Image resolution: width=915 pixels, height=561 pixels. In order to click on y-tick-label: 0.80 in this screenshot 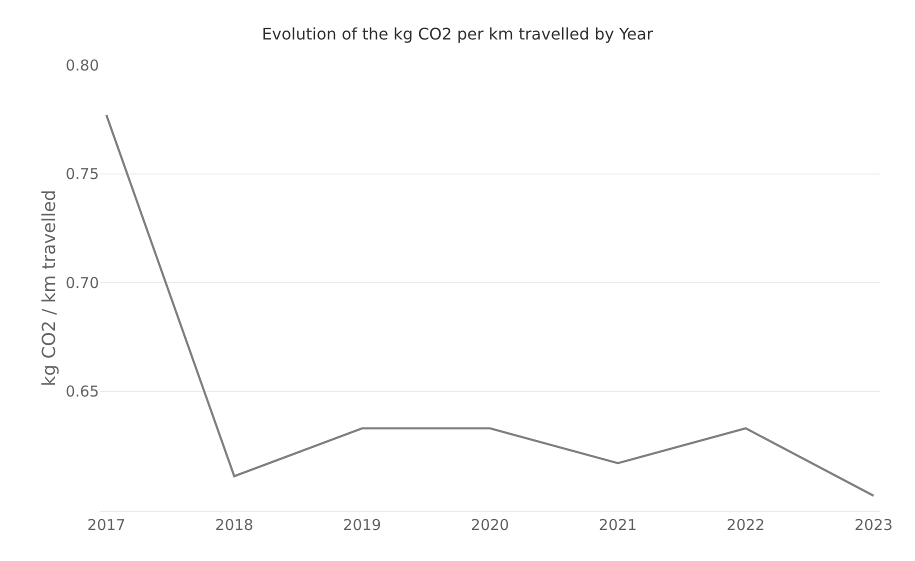, I will do `click(82, 65)`.